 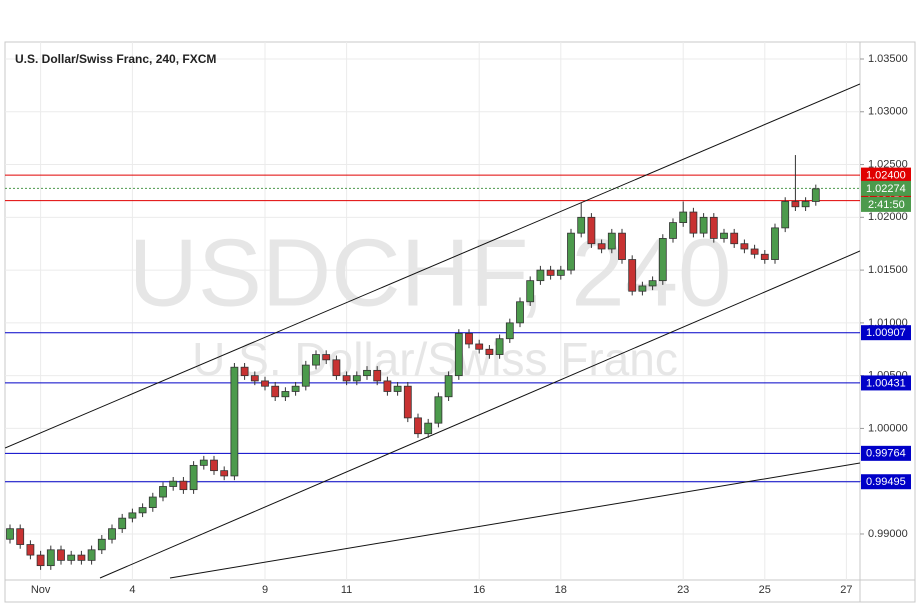 I want to click on y-tick-label: 1.03000, so click(x=888, y=112).